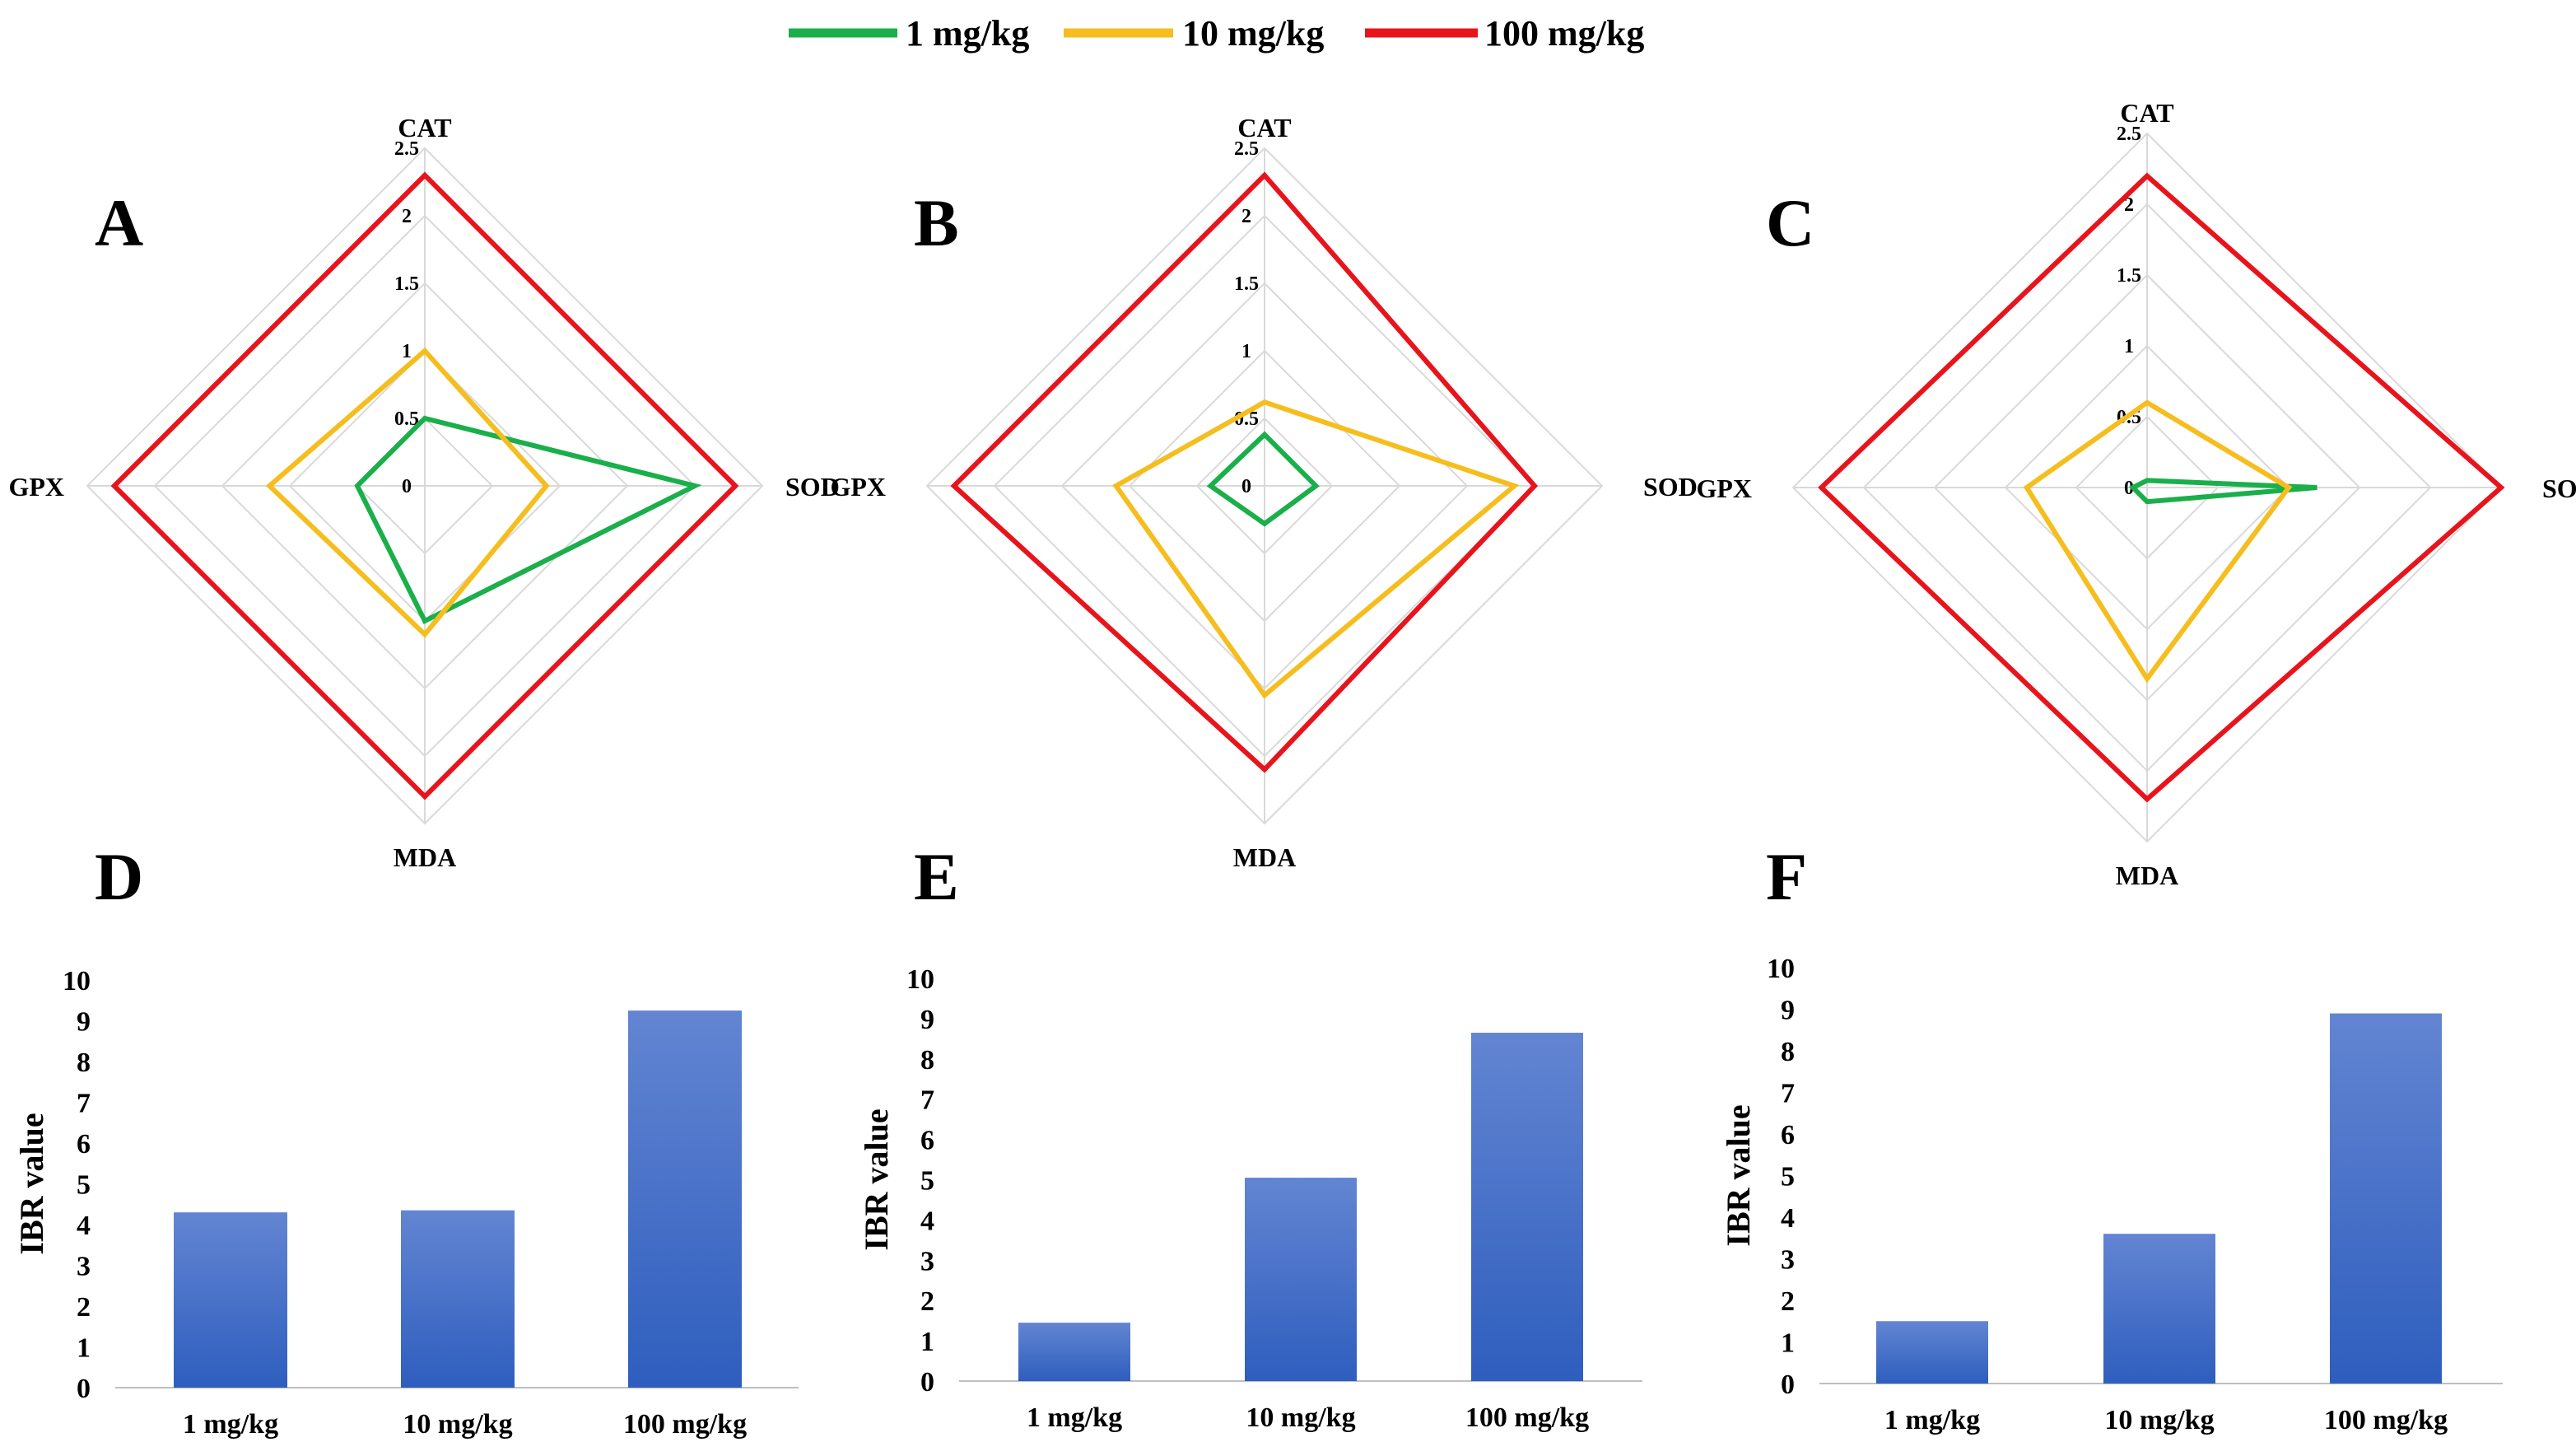  I want to click on legend: 1 mg/kg 10 mg/kg 100 mg/kg, so click(1216, 33).